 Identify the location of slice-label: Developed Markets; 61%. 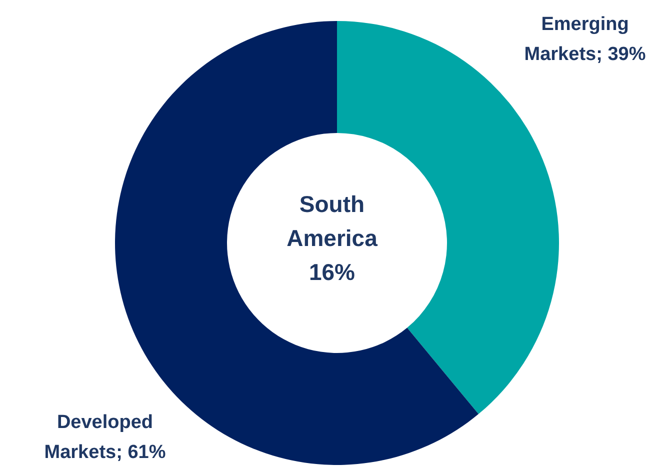
(105, 437).